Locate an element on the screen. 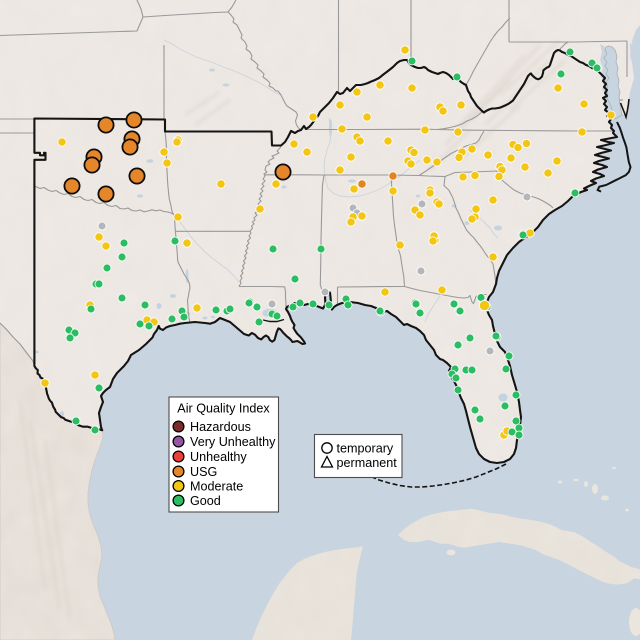 This screenshot has height=640, width=640. svg-text: Very Unhealthy is located at coordinates (233, 442).